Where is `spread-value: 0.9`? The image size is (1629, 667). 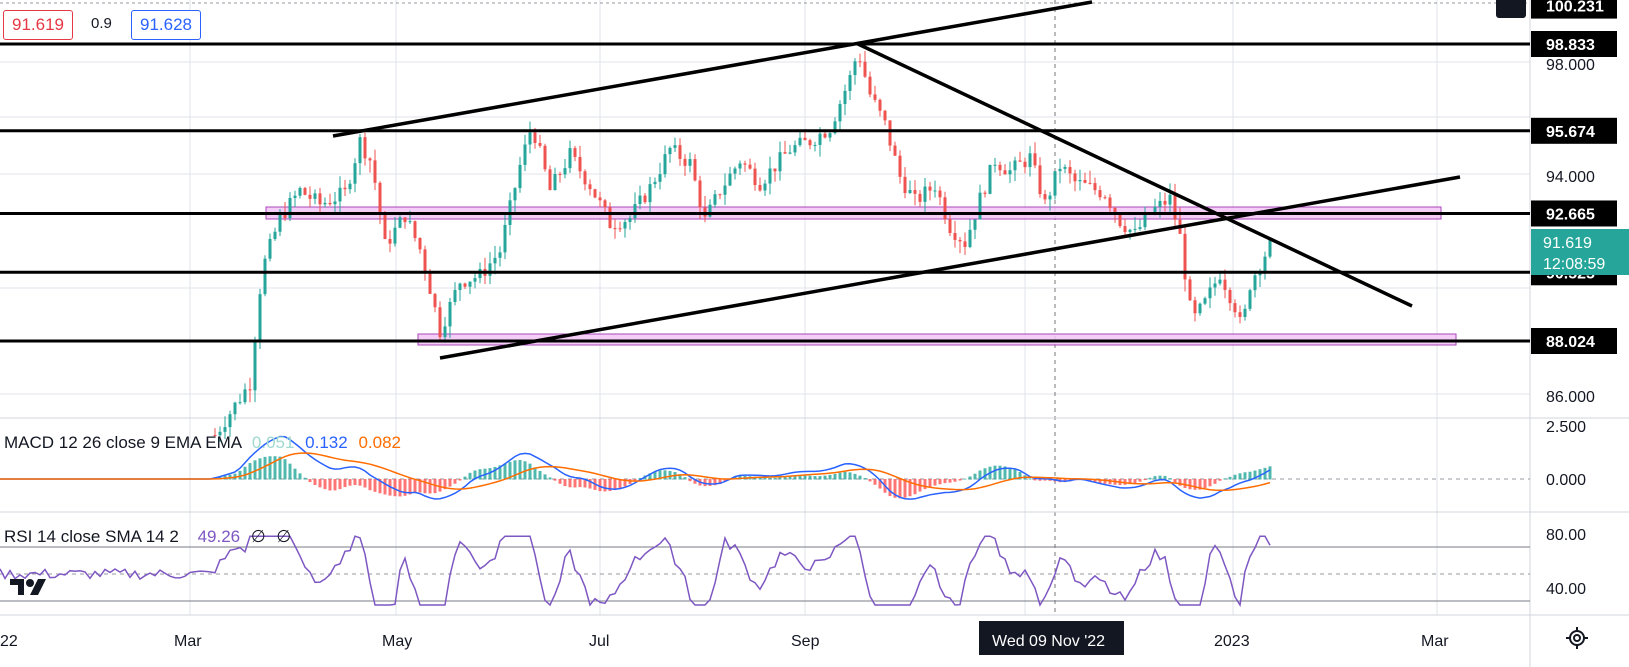
spread-value: 0.9 is located at coordinates (101, 25).